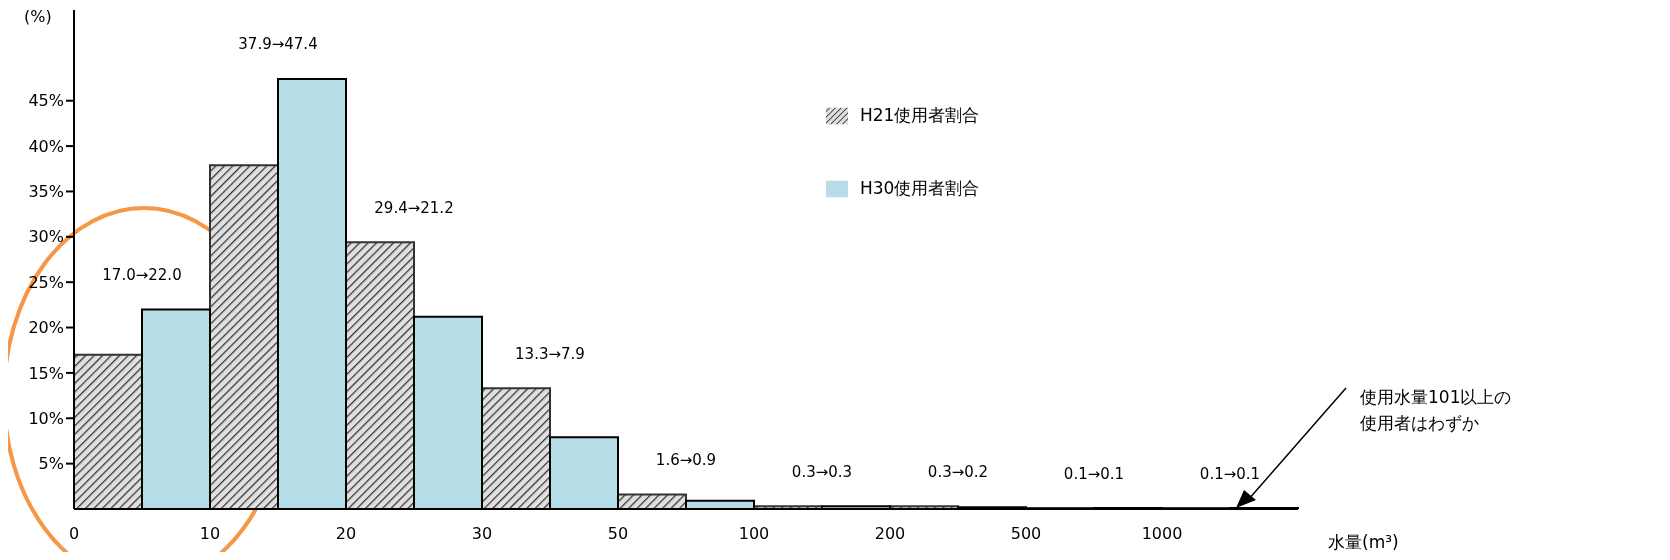  I want to click on text: 50, so click(618, 533).